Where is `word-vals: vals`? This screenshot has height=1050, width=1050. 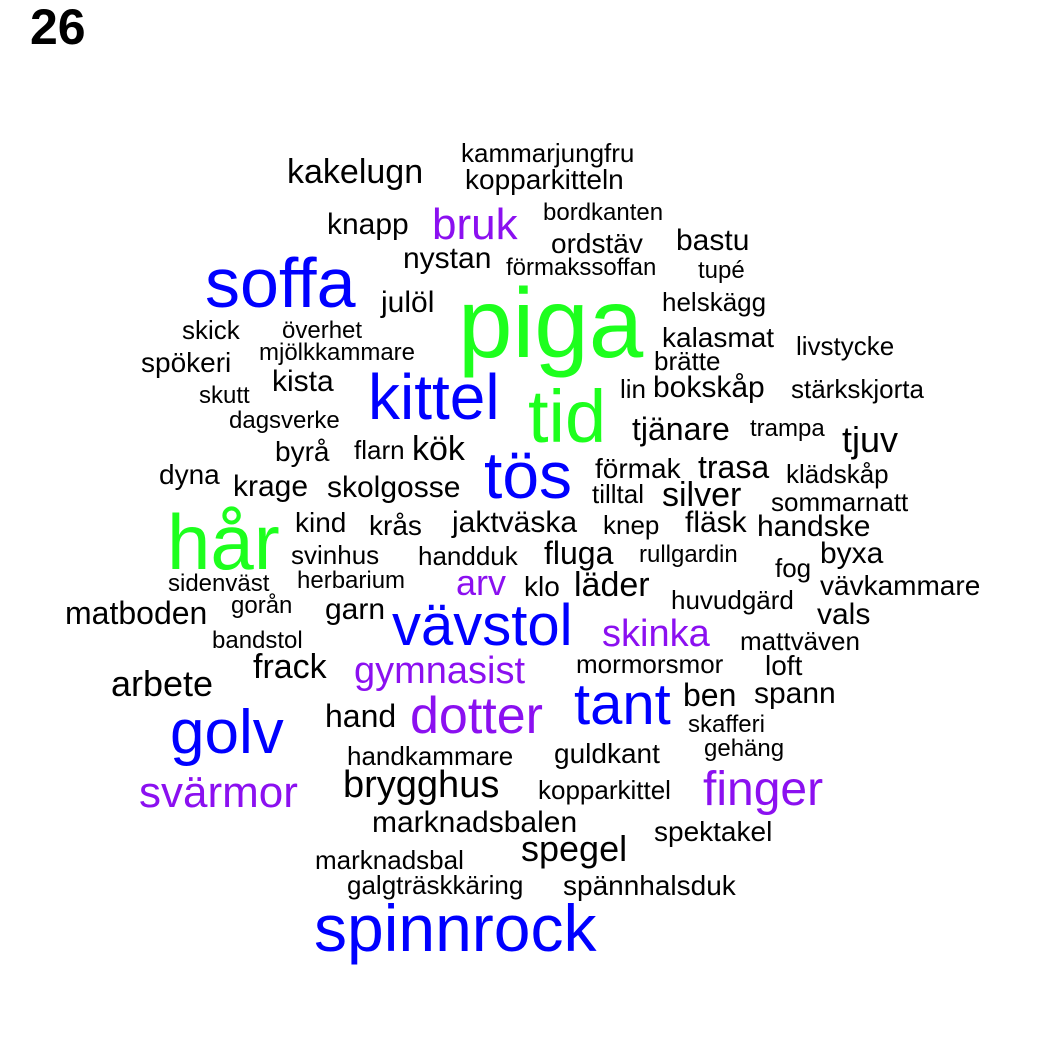 word-vals: vals is located at coordinates (844, 614).